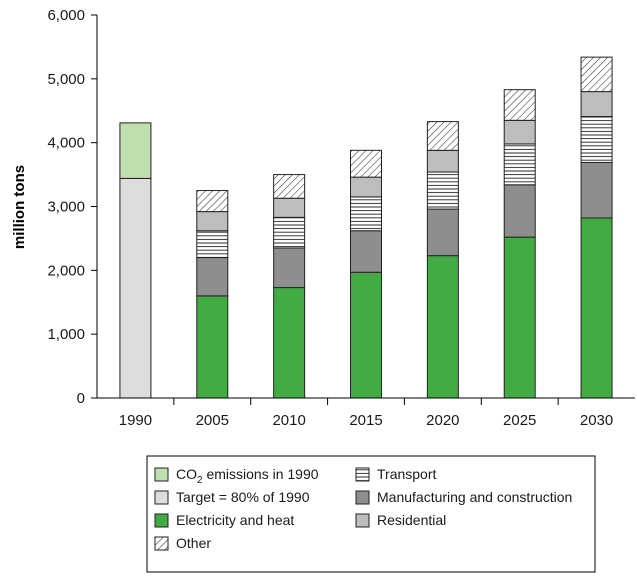 This screenshot has height=576, width=637. What do you see at coordinates (193, 543) in the screenshot?
I see `legend-label-other: Other` at bounding box center [193, 543].